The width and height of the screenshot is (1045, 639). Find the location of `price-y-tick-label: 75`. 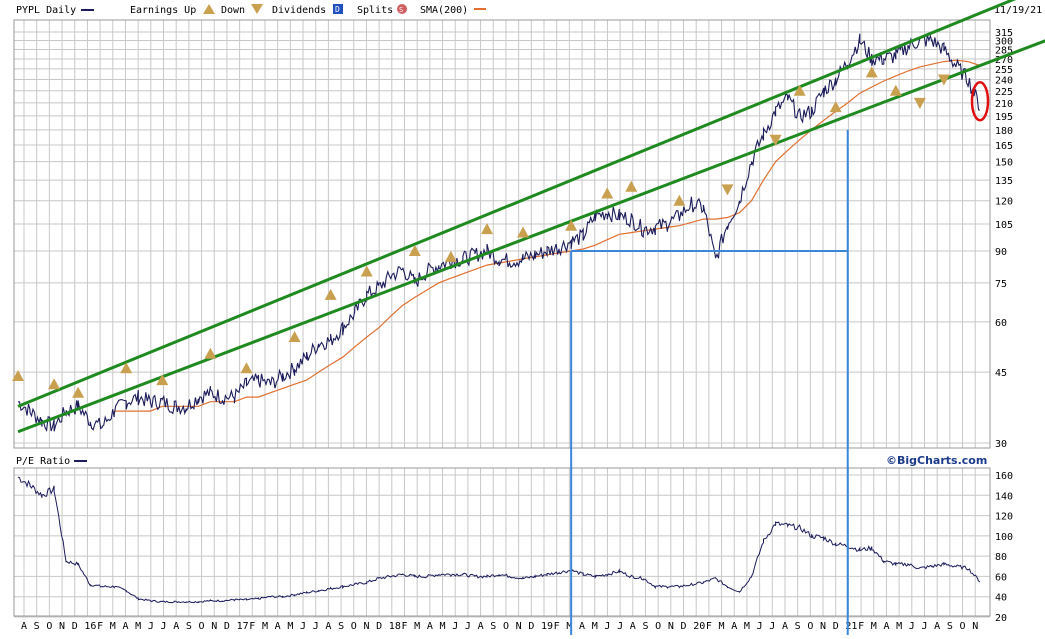

price-y-tick-label: 75 is located at coordinates (1001, 284).